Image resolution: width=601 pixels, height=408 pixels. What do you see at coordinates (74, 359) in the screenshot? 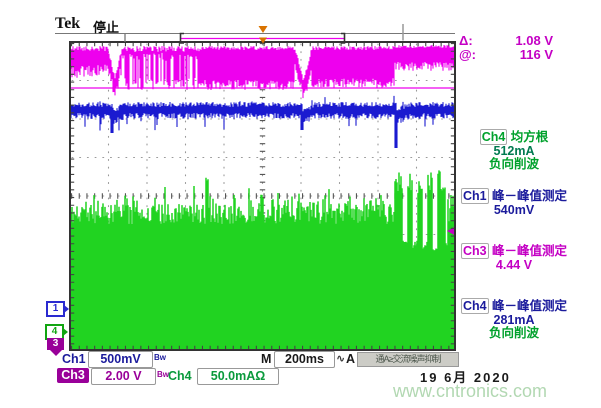
I see `ch1-label: Ch1` at bounding box center [74, 359].